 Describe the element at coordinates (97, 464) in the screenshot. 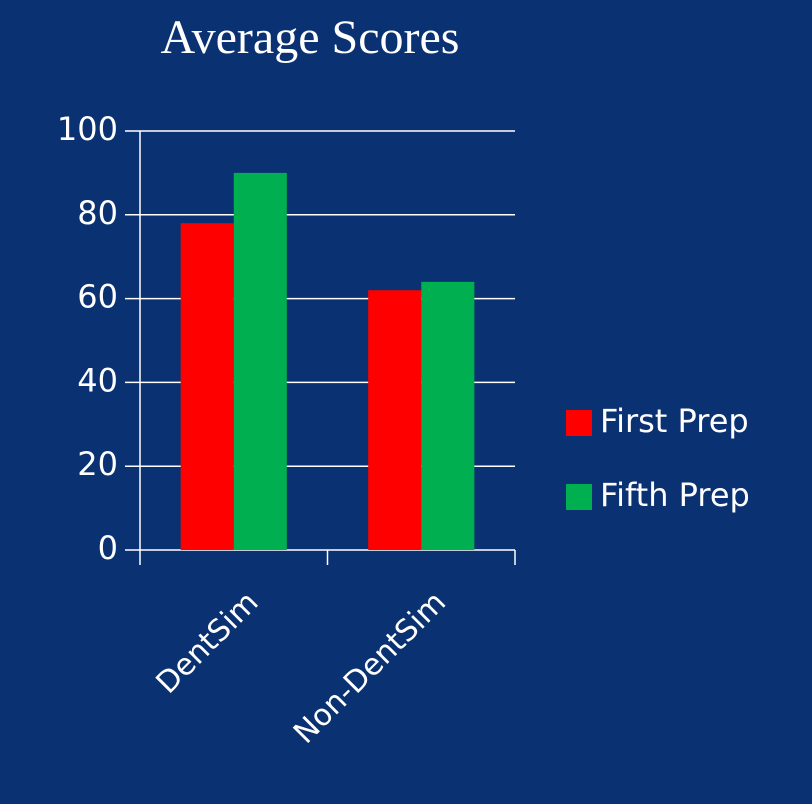

I see `y-tick-label: 20` at that location.